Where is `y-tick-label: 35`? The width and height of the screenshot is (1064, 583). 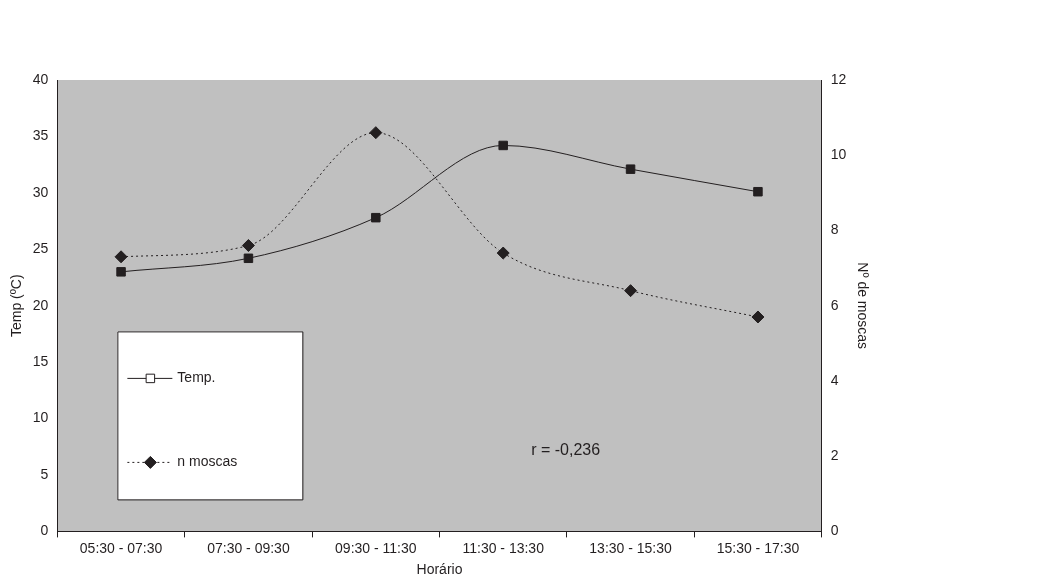 y-tick-label: 35 is located at coordinates (40, 135).